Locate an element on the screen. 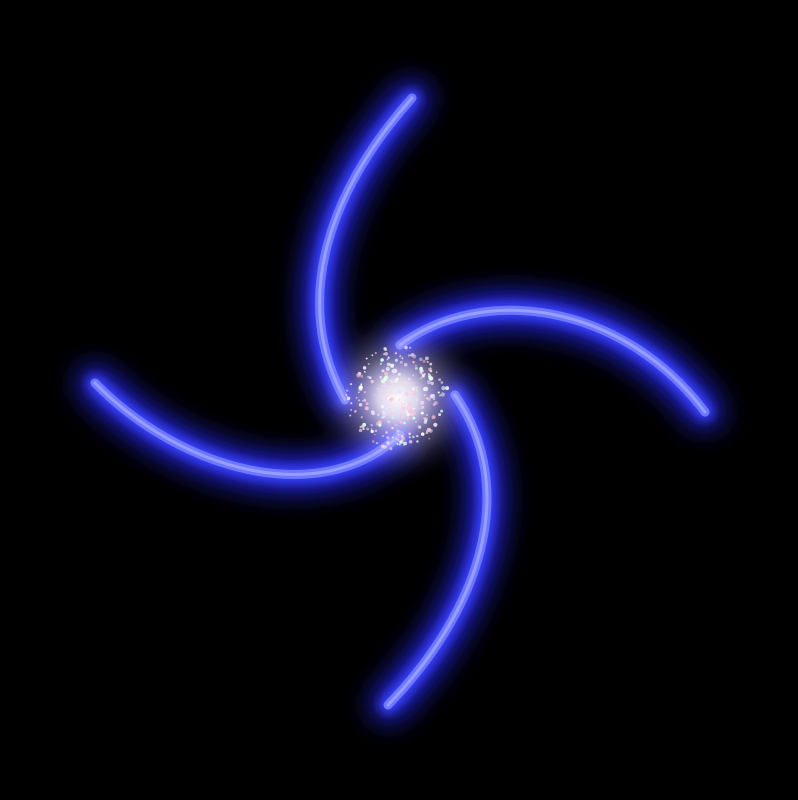  spiral-arm-right-highlight is located at coordinates (552, 361).